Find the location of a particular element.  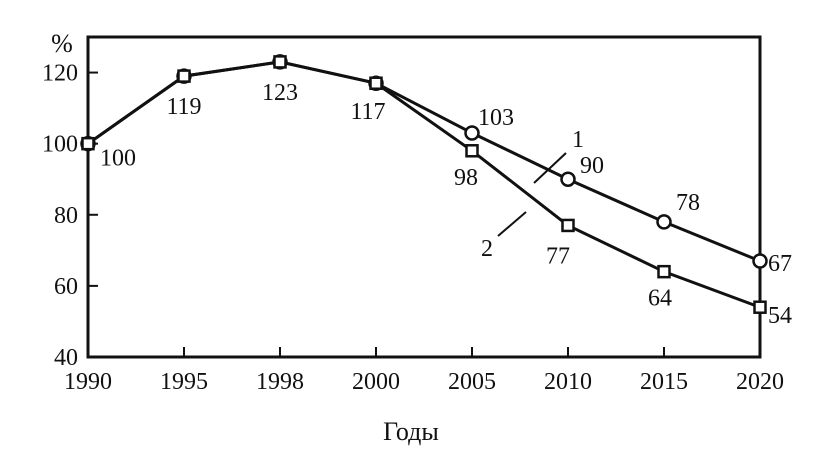

series-2-point-2005 is located at coordinates (472, 151).